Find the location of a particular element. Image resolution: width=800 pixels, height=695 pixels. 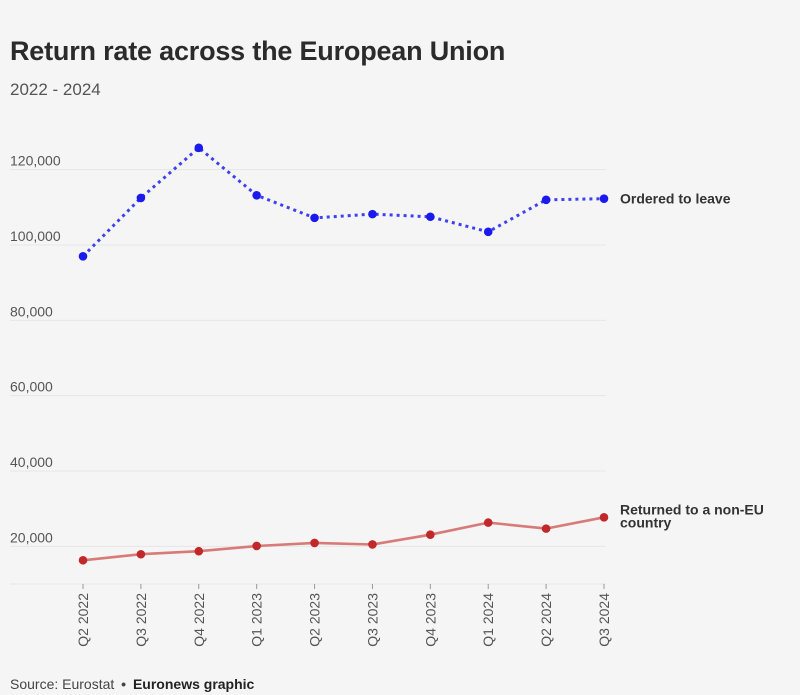

y-tick-label: 80,000 is located at coordinates (31, 311).